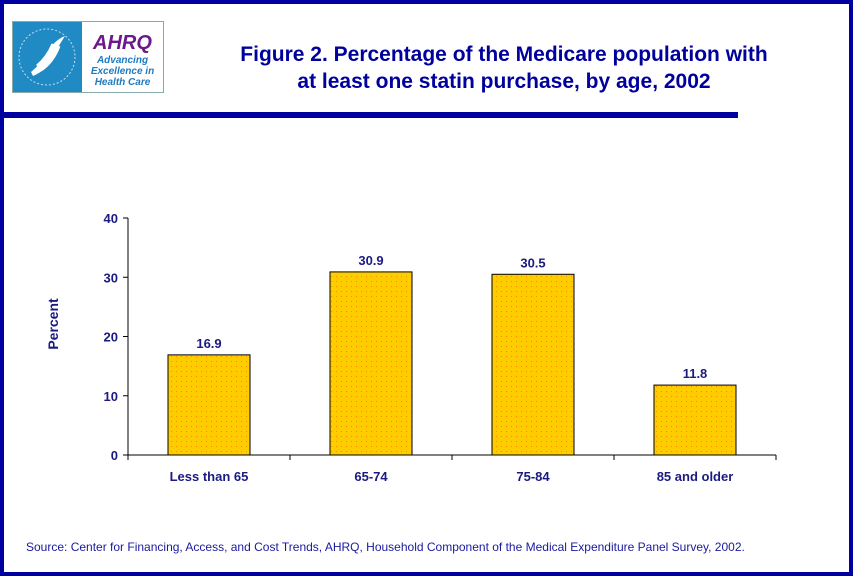 The width and height of the screenshot is (853, 576). What do you see at coordinates (209, 476) in the screenshot?
I see `x-tick-label: Less than 65` at bounding box center [209, 476].